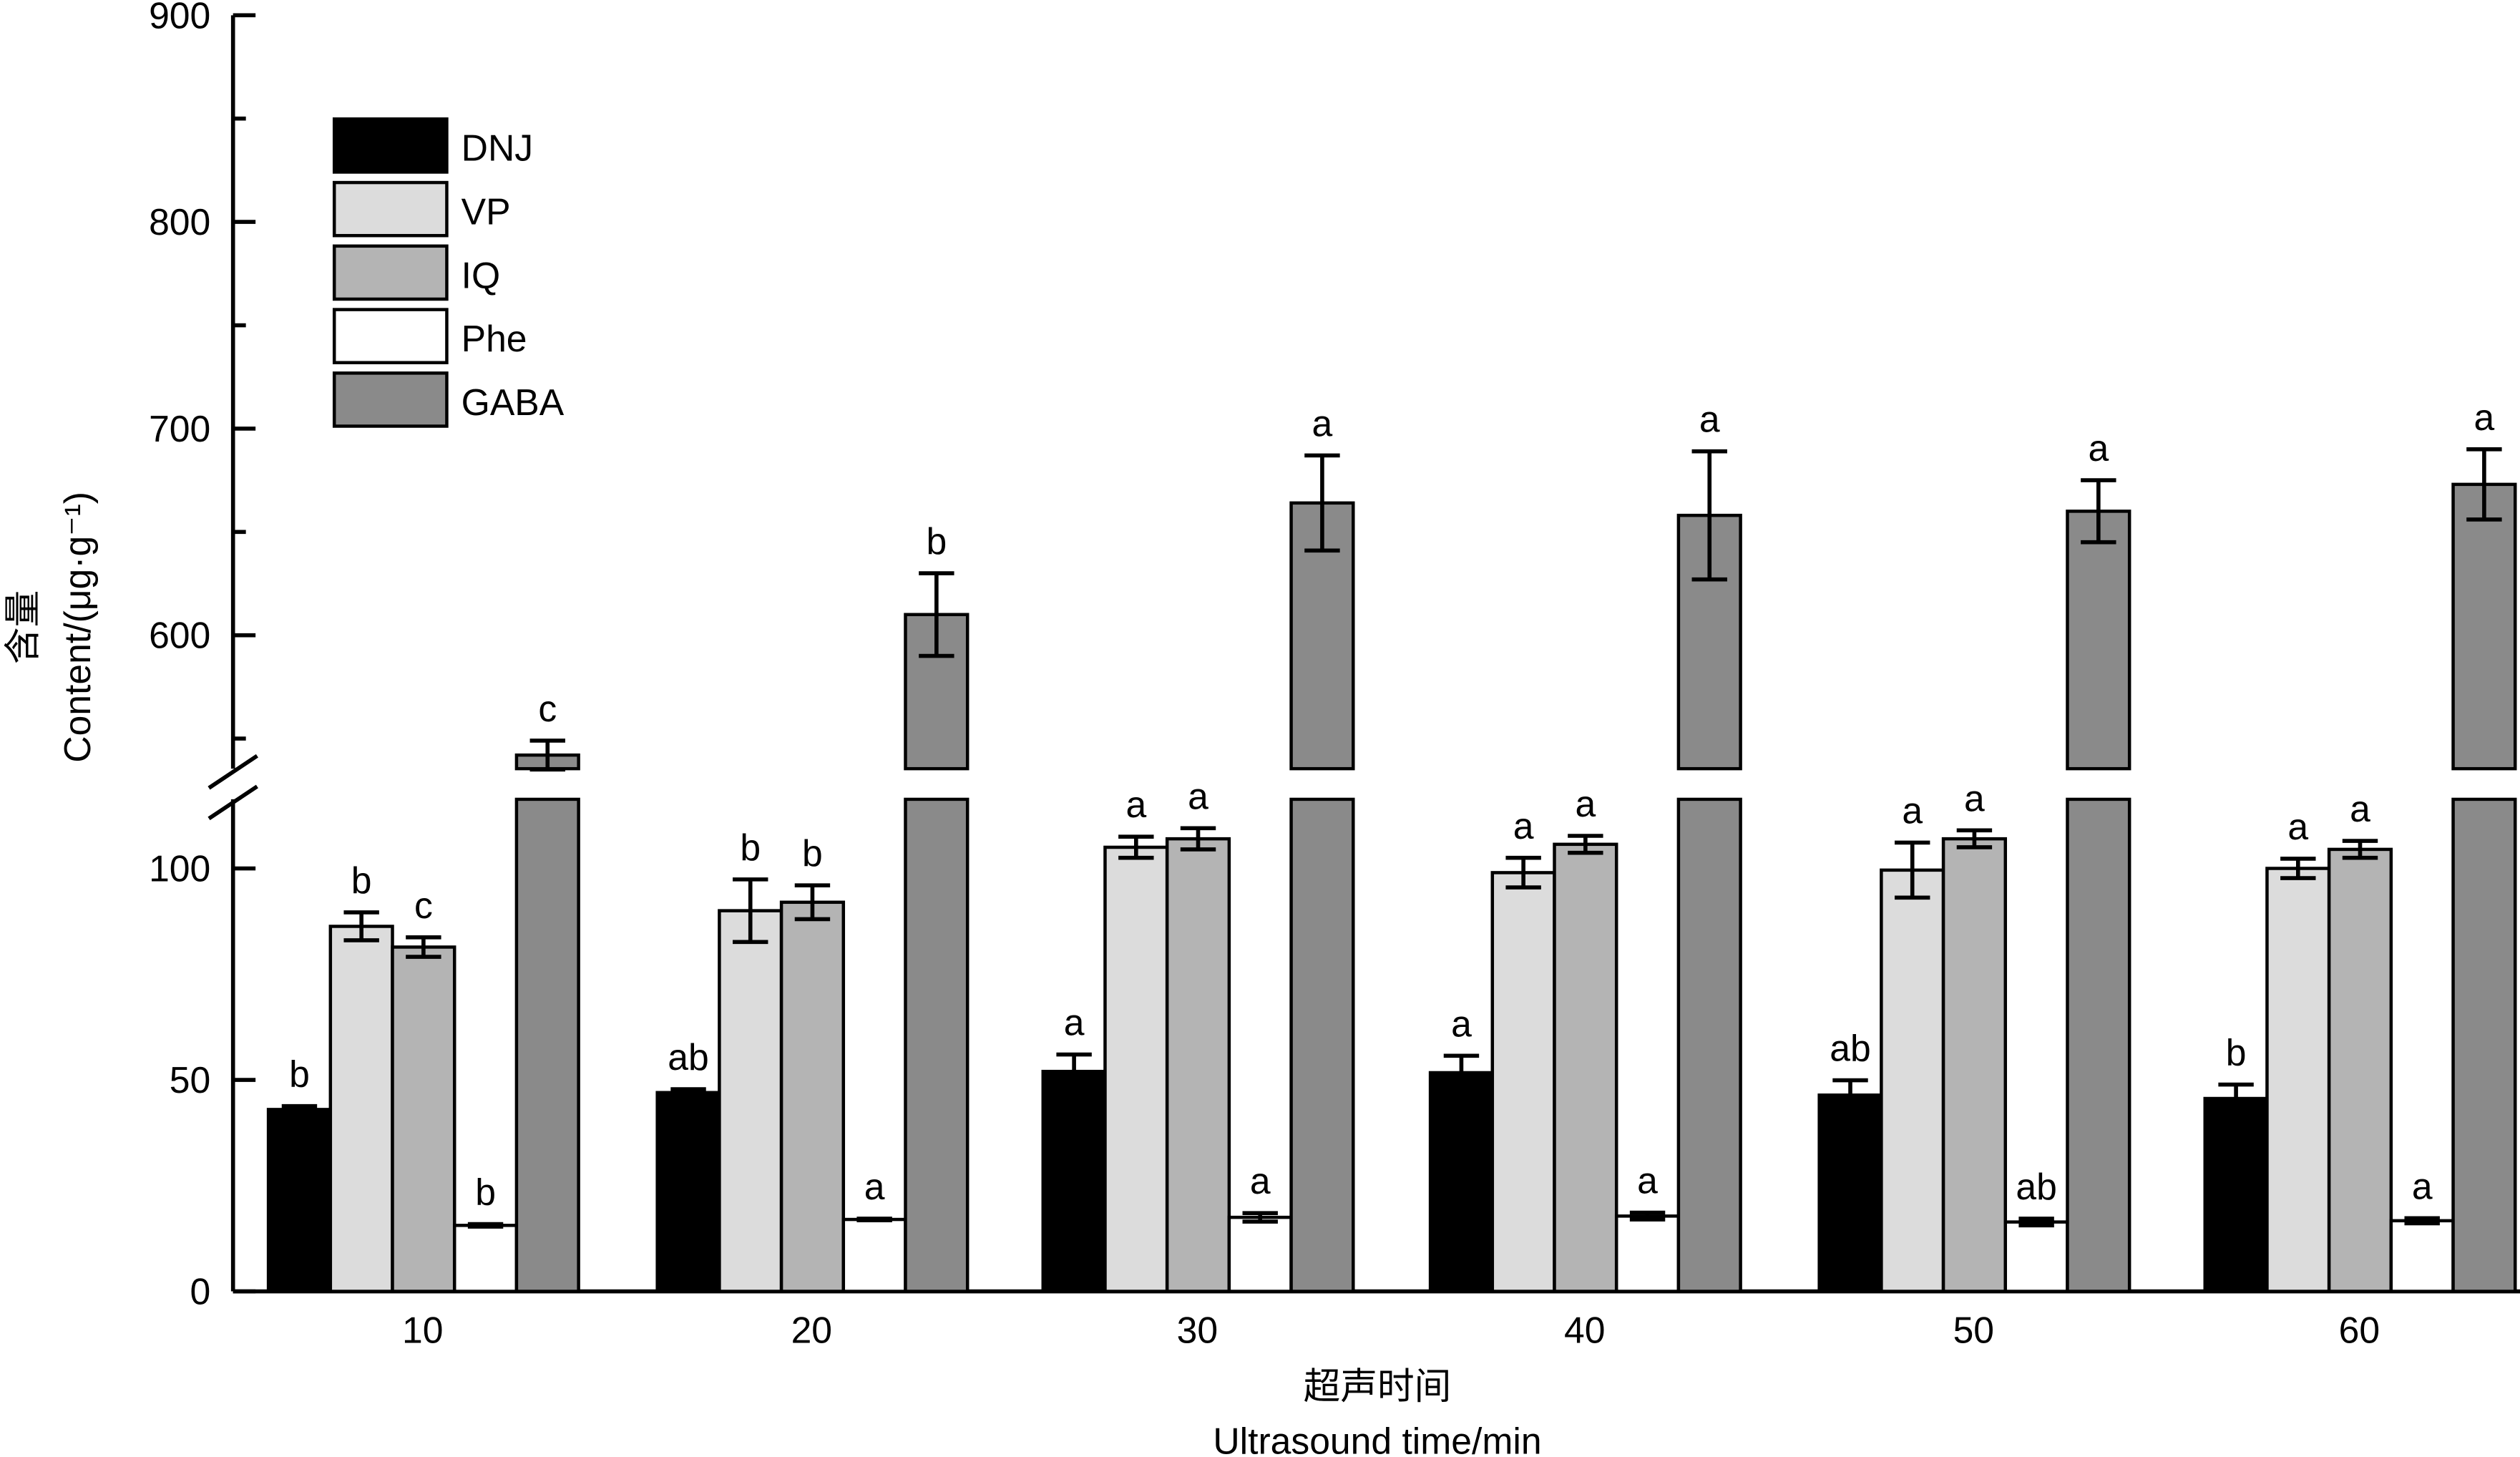  I want to click on legend-swatch-iq, so click(390, 272).